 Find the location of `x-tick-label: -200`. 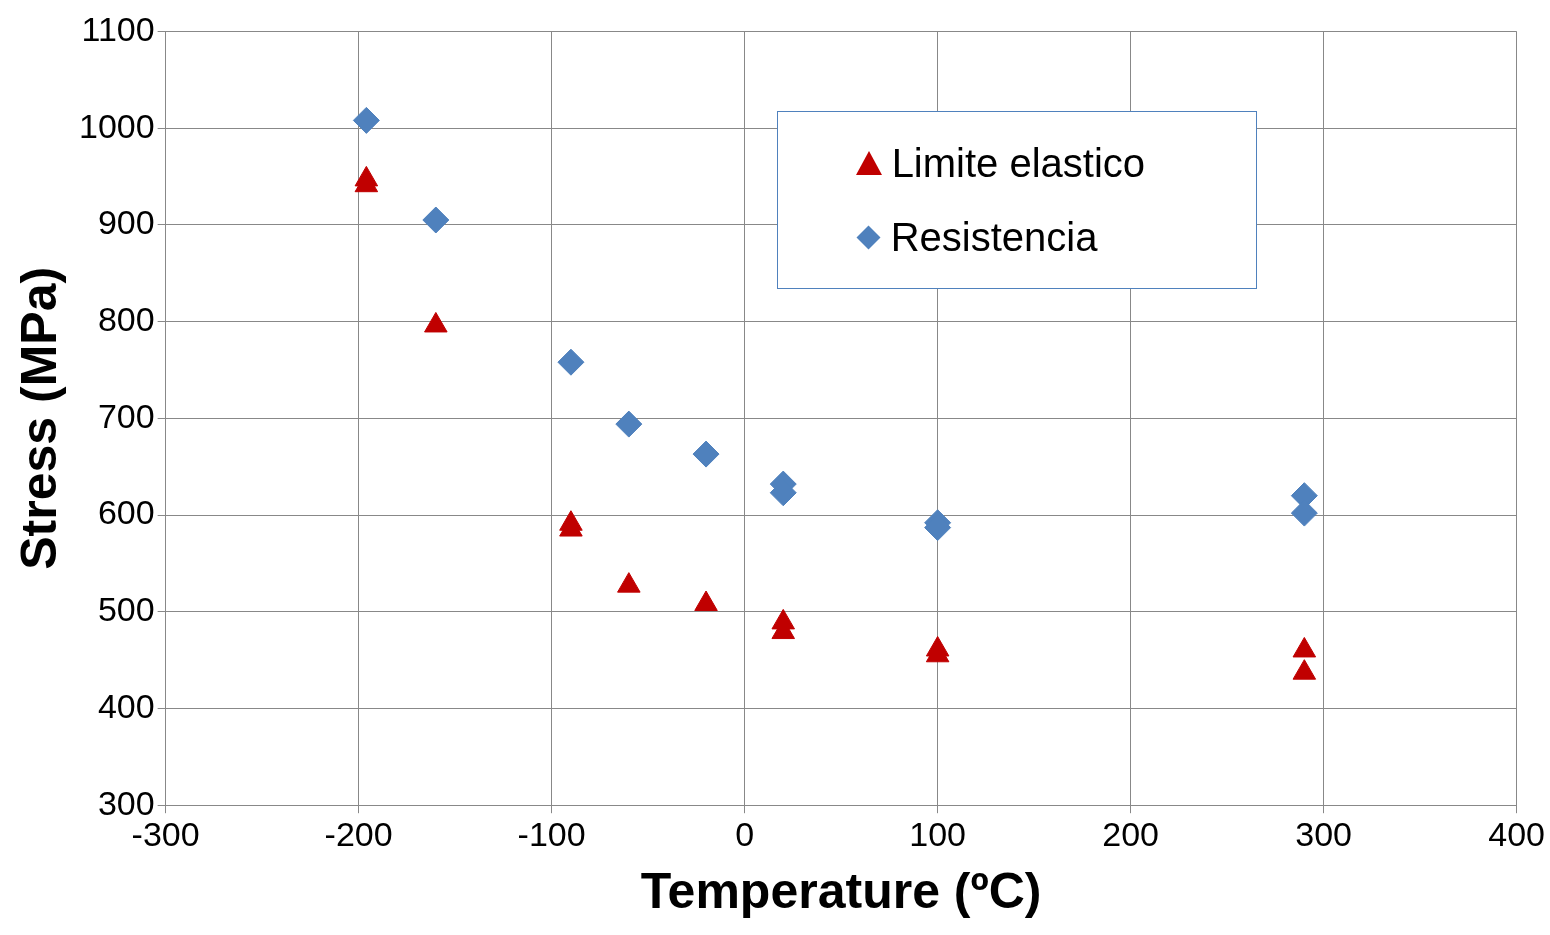

x-tick-label: -200 is located at coordinates (358, 833).